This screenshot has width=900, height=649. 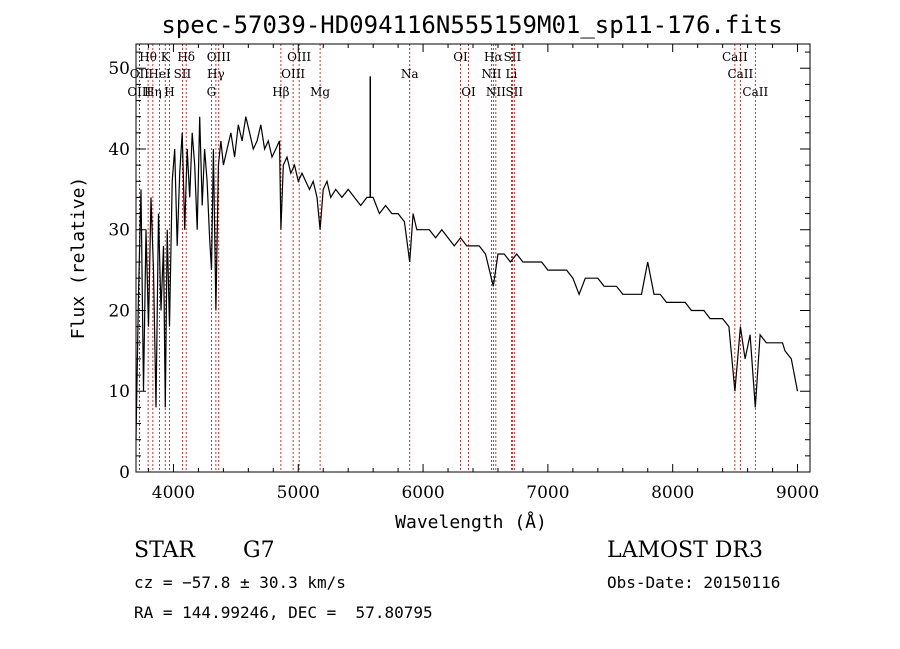 What do you see at coordinates (153, 92) in the screenshot?
I see `line-marker-label: Hη` at bounding box center [153, 92].